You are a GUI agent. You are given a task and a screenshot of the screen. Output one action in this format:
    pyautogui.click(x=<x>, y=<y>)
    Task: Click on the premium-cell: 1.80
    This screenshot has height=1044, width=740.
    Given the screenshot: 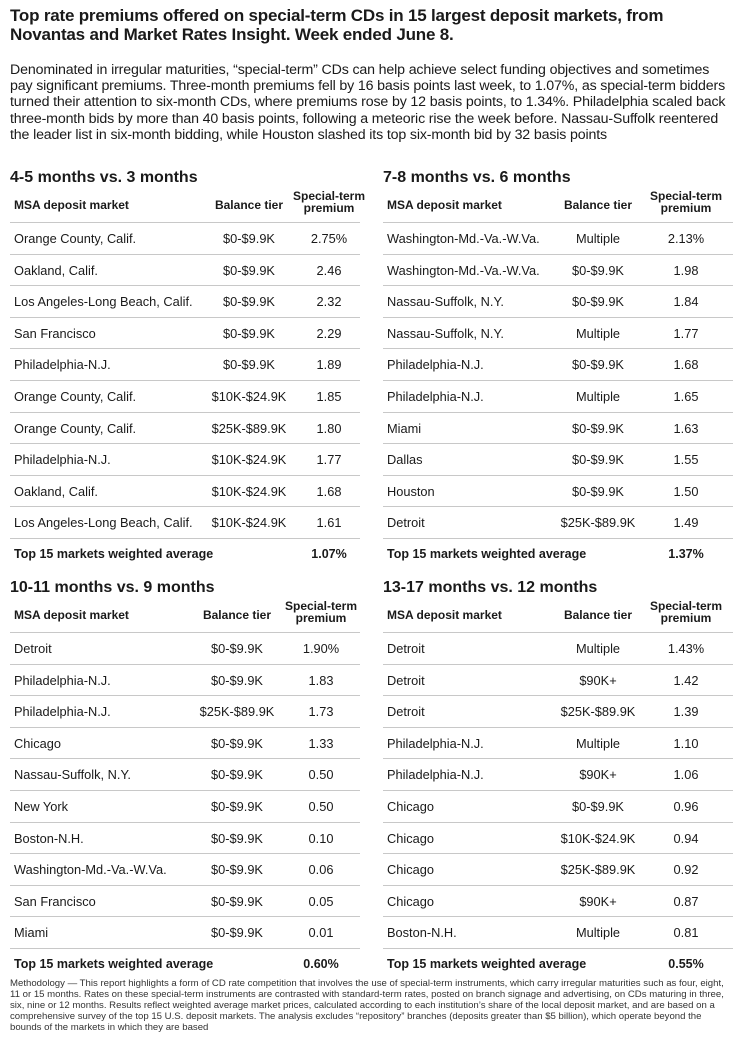 What is the action you would take?
    pyautogui.click(x=329, y=428)
    